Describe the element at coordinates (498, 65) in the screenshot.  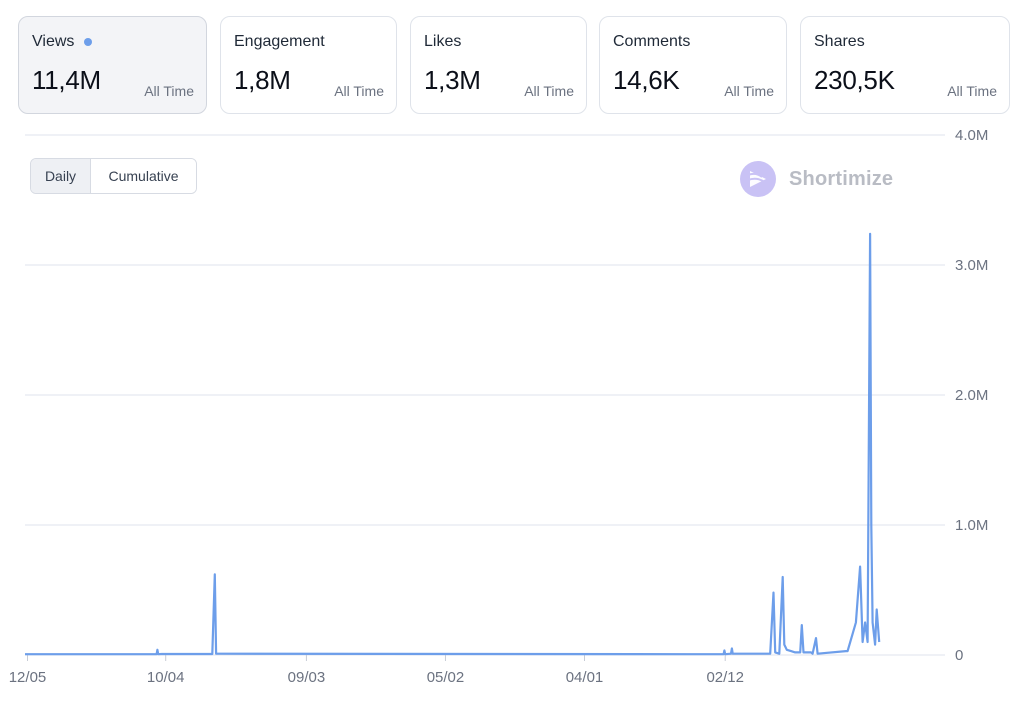
I see `likes-card: Likes 1,3M All Time` at that location.